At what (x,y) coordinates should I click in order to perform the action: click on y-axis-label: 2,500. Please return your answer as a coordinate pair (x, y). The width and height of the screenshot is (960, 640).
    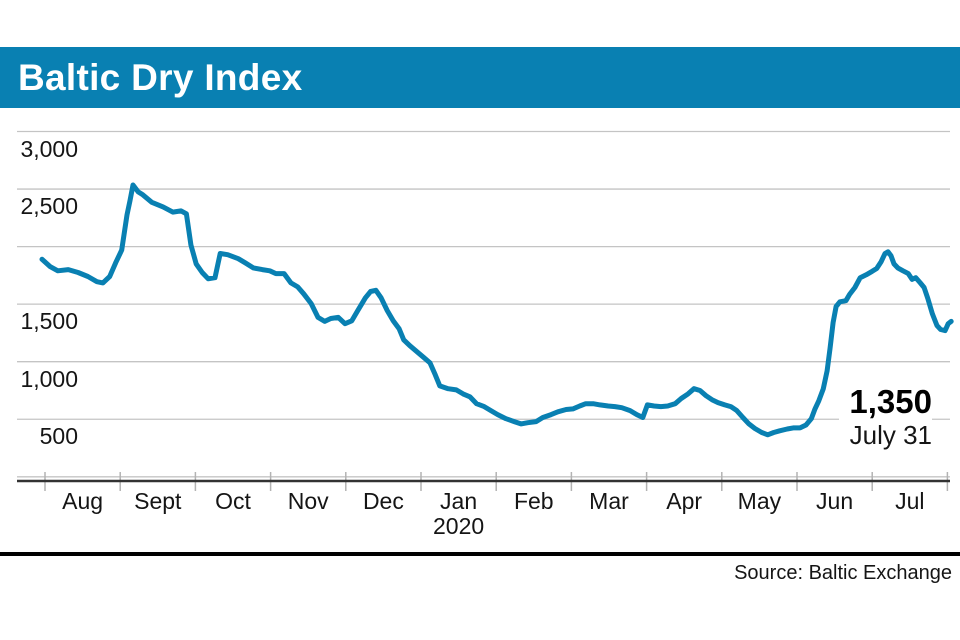
    Looking at the image, I should click on (49, 206).